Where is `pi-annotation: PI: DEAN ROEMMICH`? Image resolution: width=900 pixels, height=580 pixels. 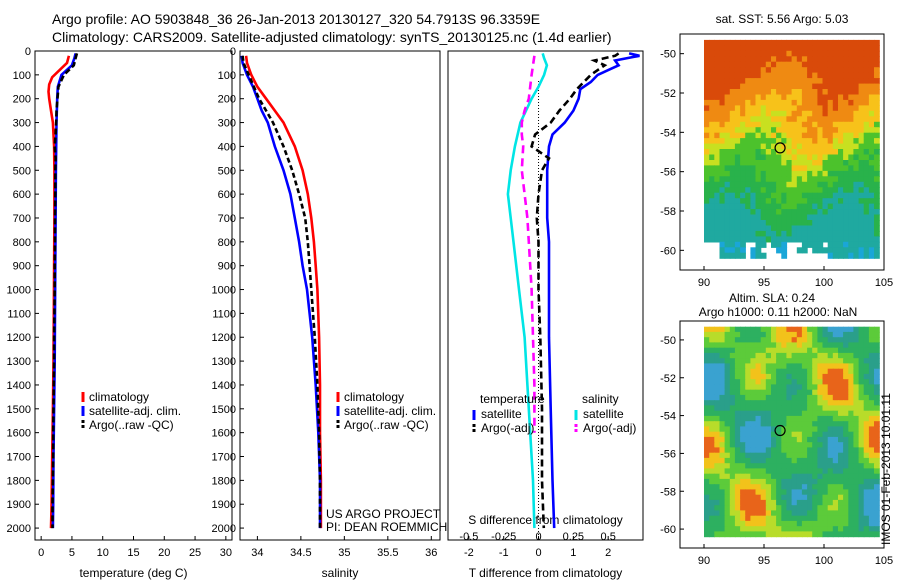
pi-annotation: PI: DEAN ROEMMICH is located at coordinates (386, 527).